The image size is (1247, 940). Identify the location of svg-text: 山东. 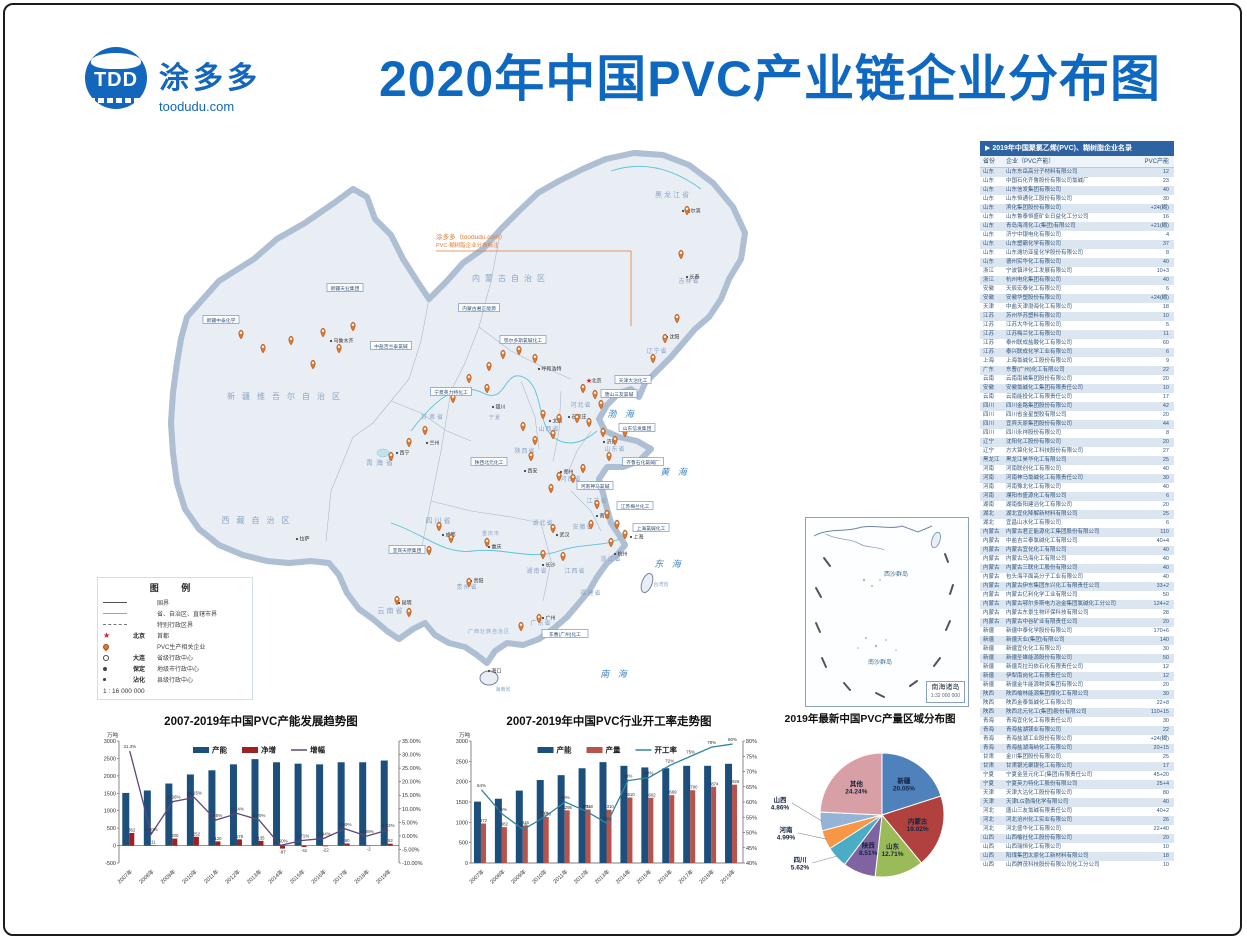
(893, 846).